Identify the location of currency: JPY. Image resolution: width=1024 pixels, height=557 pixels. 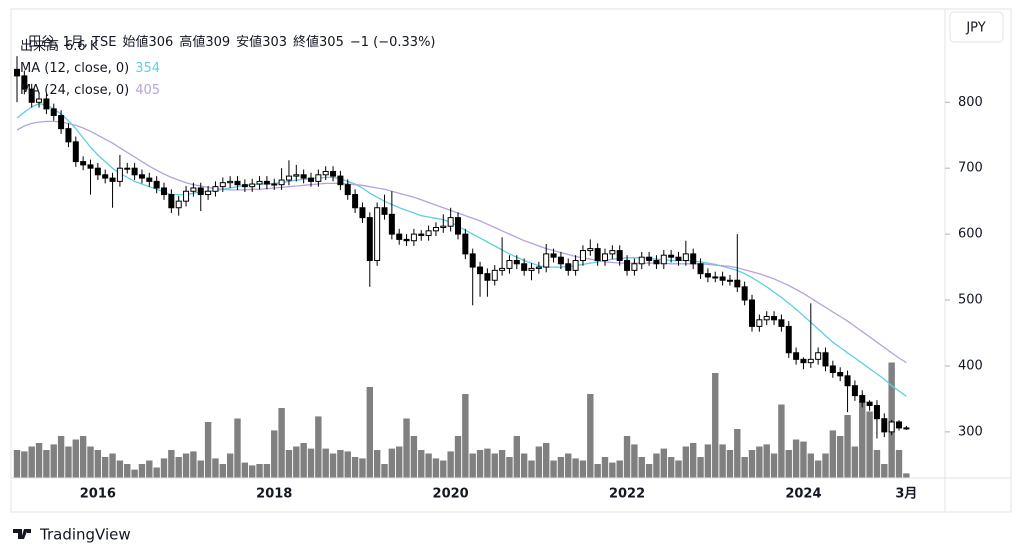
(975, 28).